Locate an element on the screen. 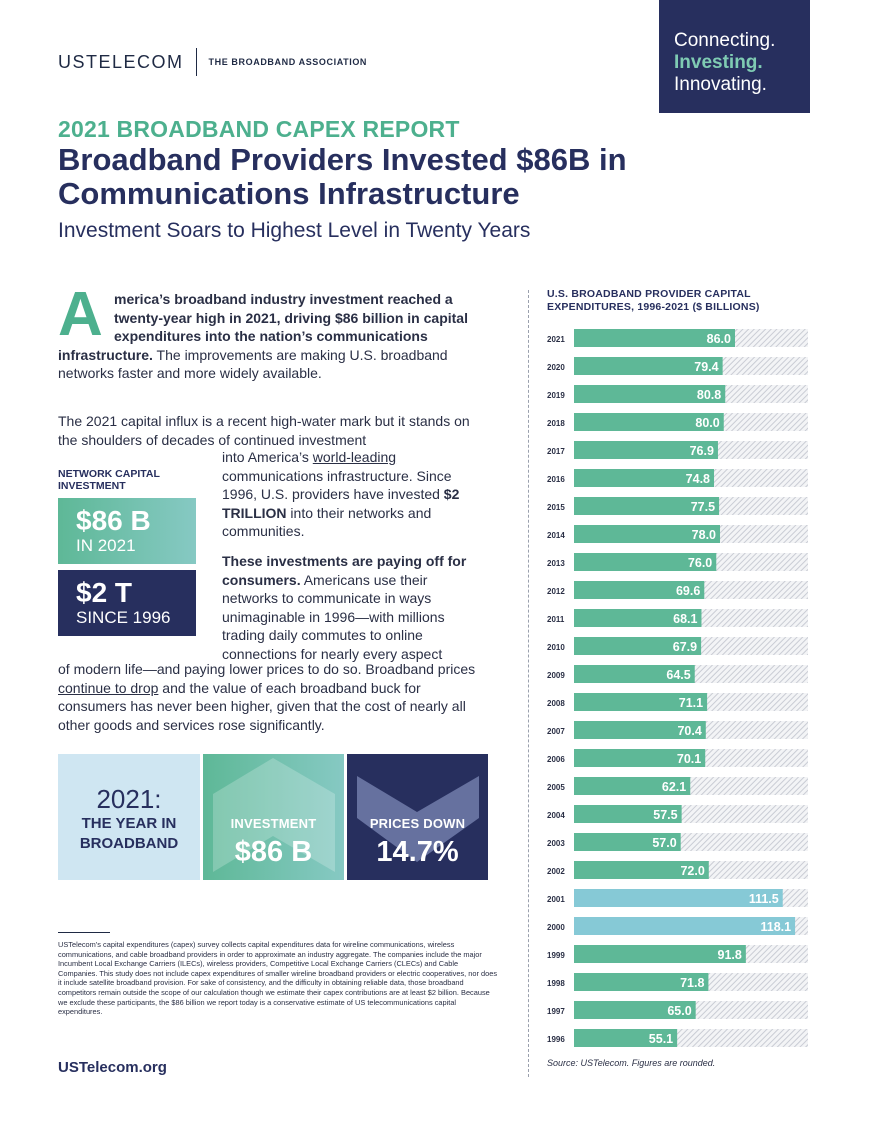 This screenshot has height=1130, width=870. bar-value-label: 70.1 is located at coordinates (689, 759).